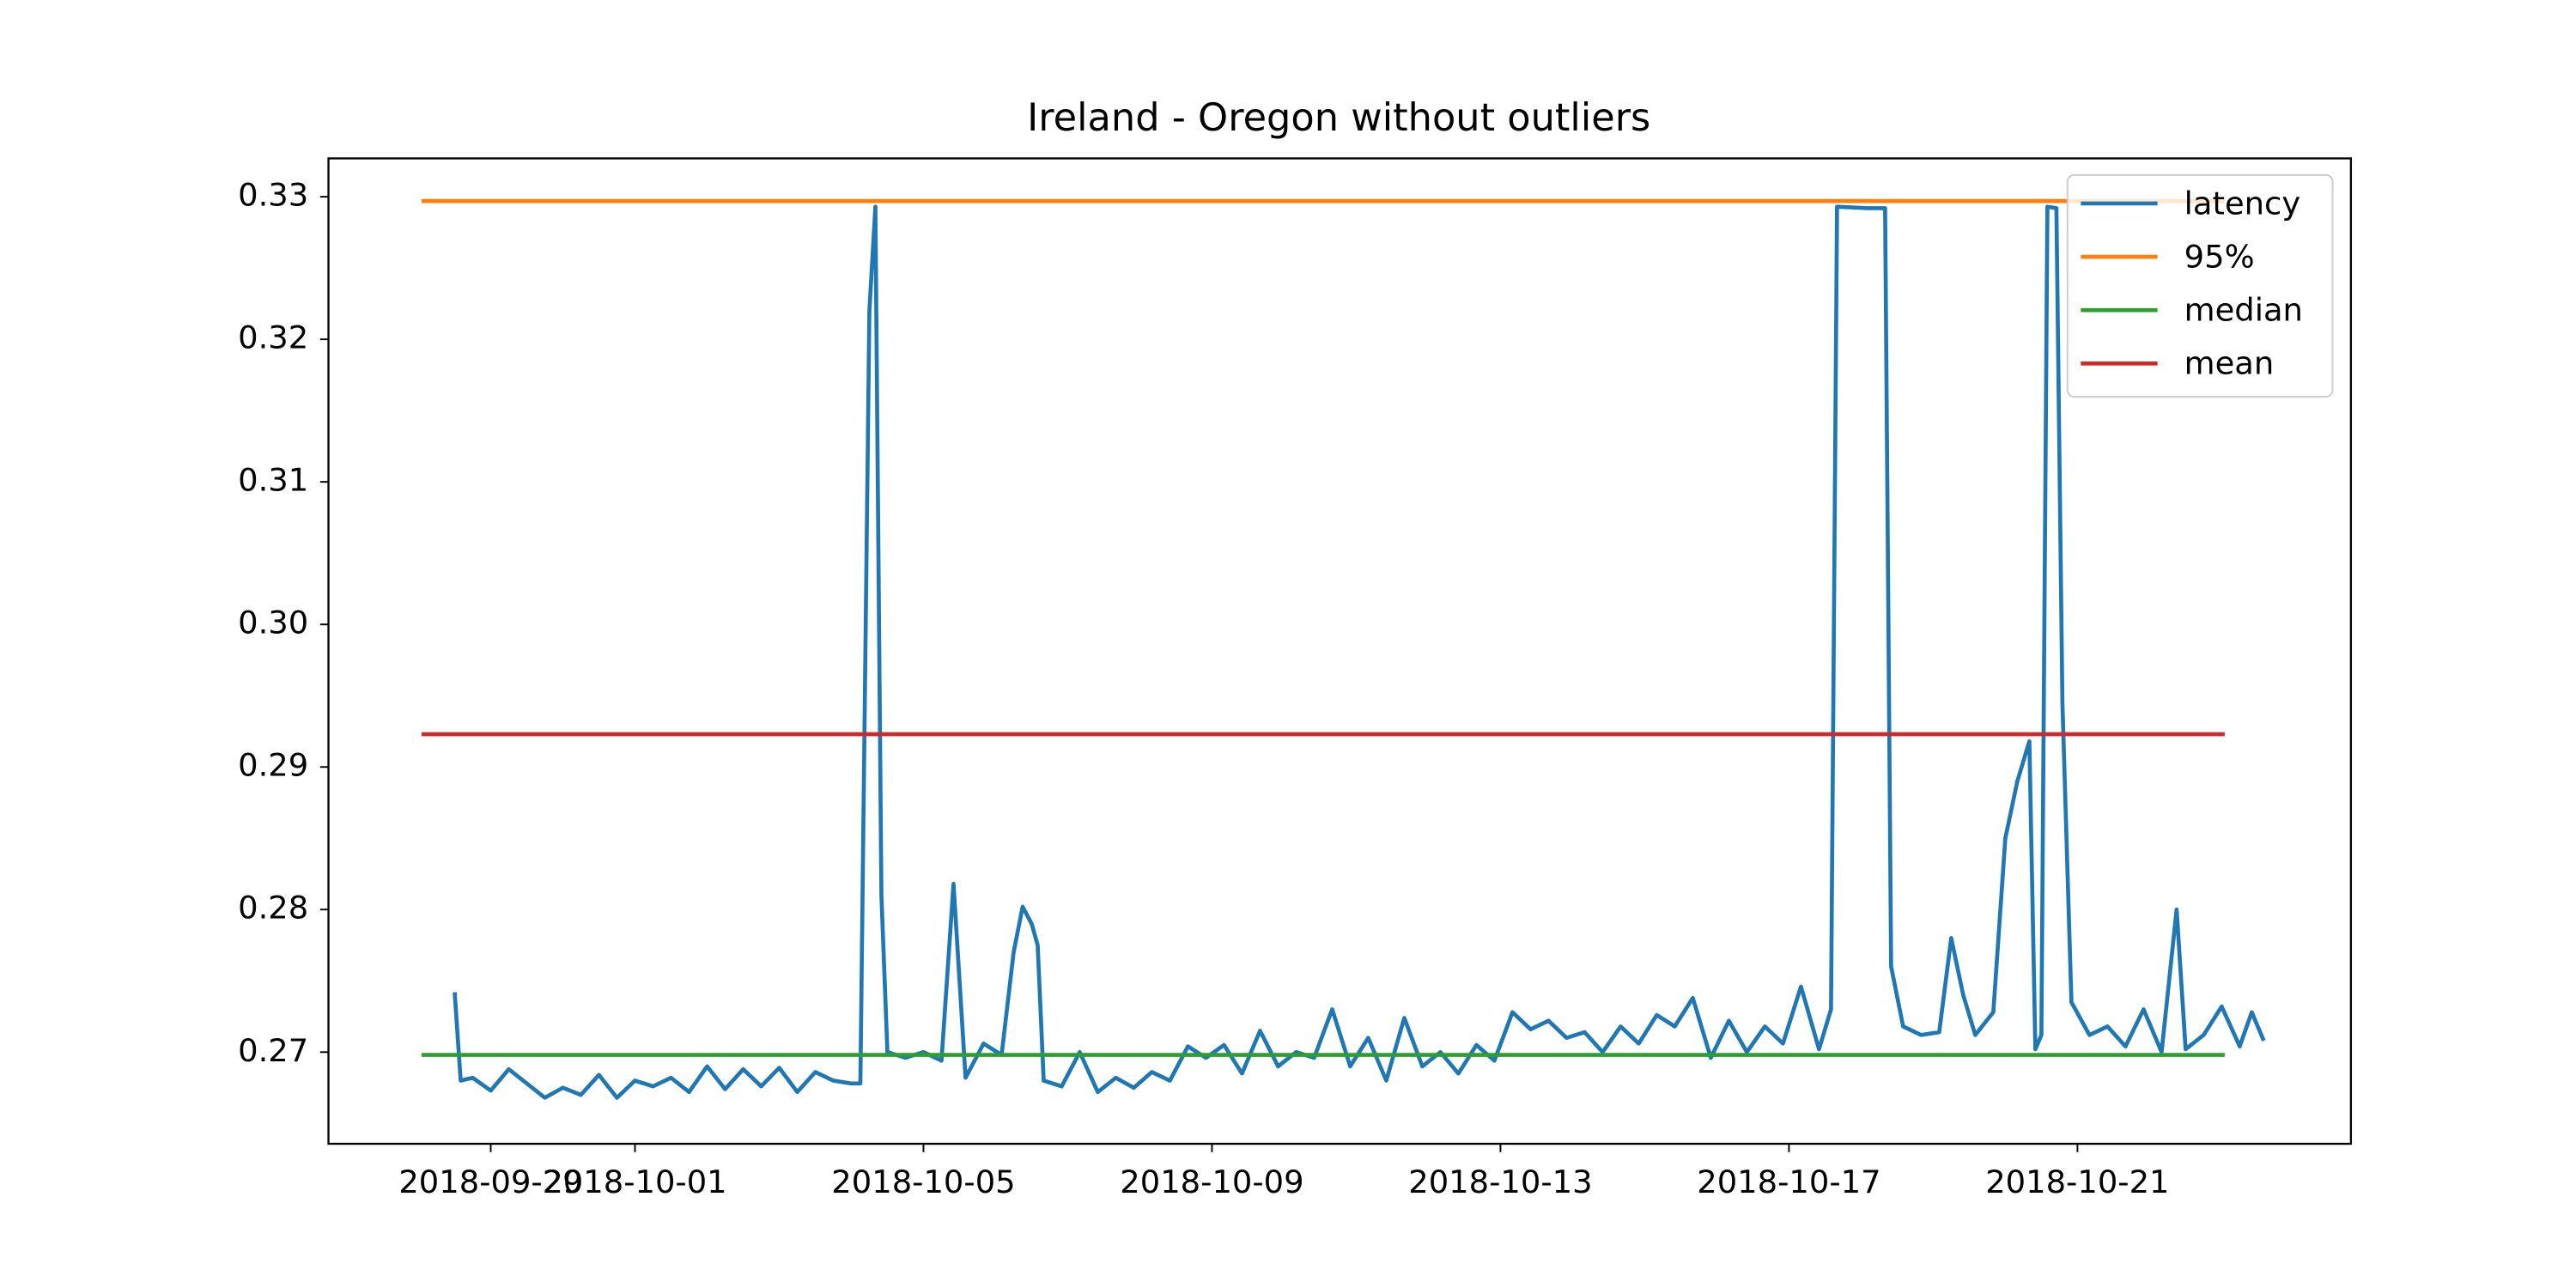 This screenshot has height=1288, width=2576. Describe the element at coordinates (273, 766) in the screenshot. I see `y-tick-label: 0.29` at that location.